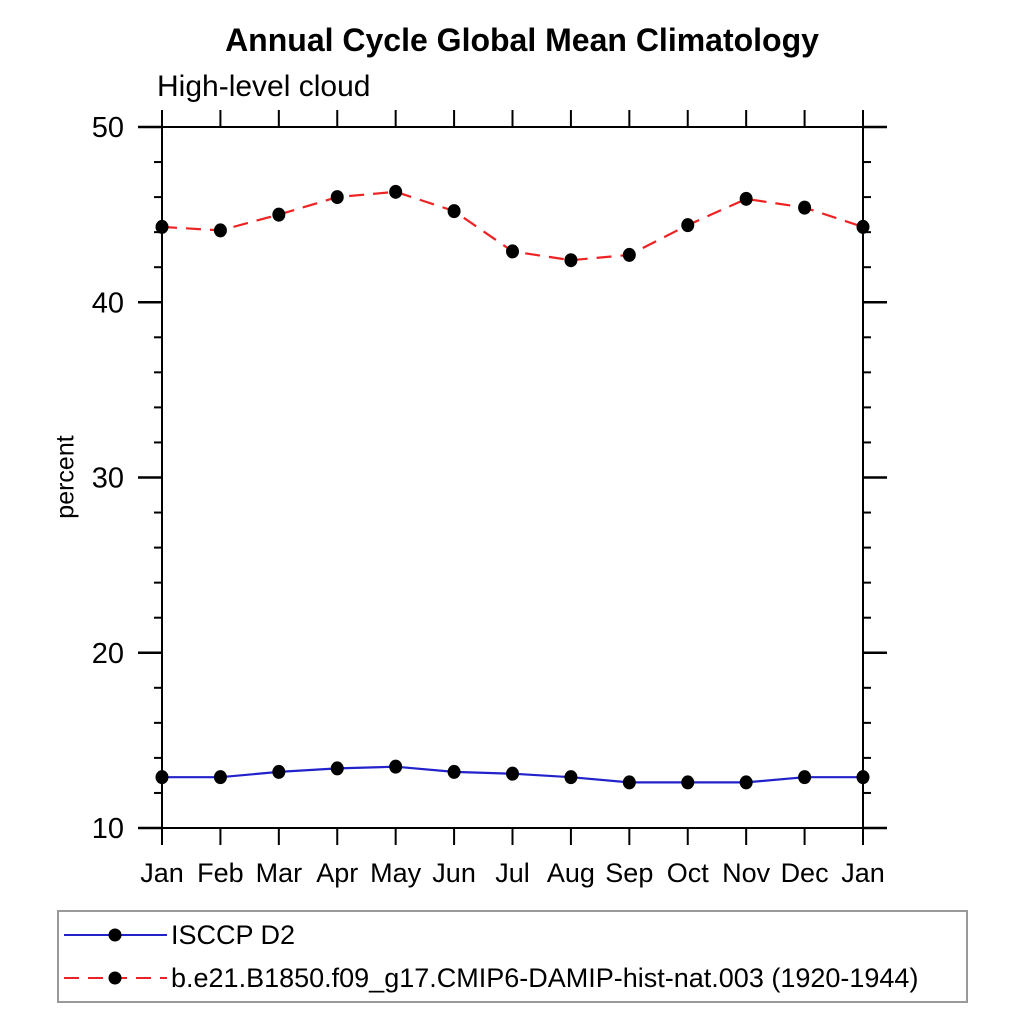  I want to click on legend-item-isccp: ISCCP D2, so click(512, 935).